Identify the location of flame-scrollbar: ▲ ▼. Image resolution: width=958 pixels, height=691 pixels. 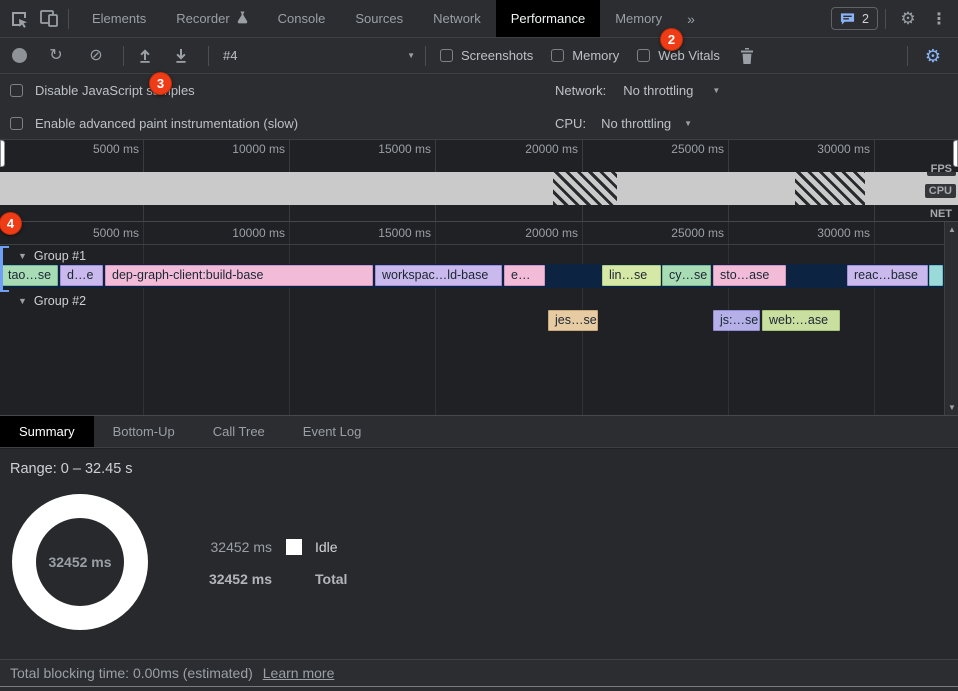
(951, 318).